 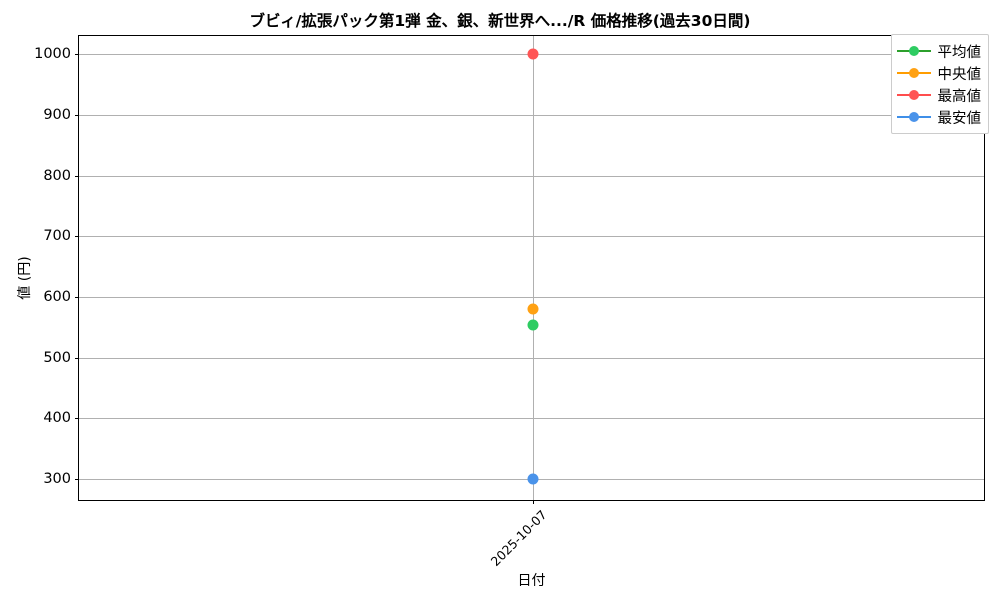 What do you see at coordinates (533, 268) in the screenshot?
I see `gridline-vertical` at bounding box center [533, 268].